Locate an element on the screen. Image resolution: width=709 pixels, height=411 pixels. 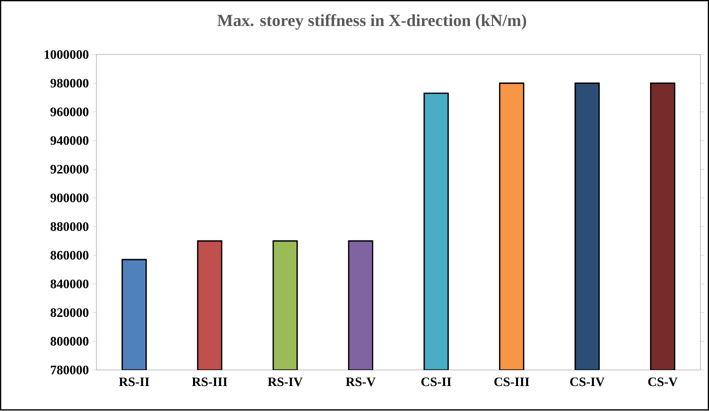
x-tick-label: RS-III is located at coordinates (210, 382).